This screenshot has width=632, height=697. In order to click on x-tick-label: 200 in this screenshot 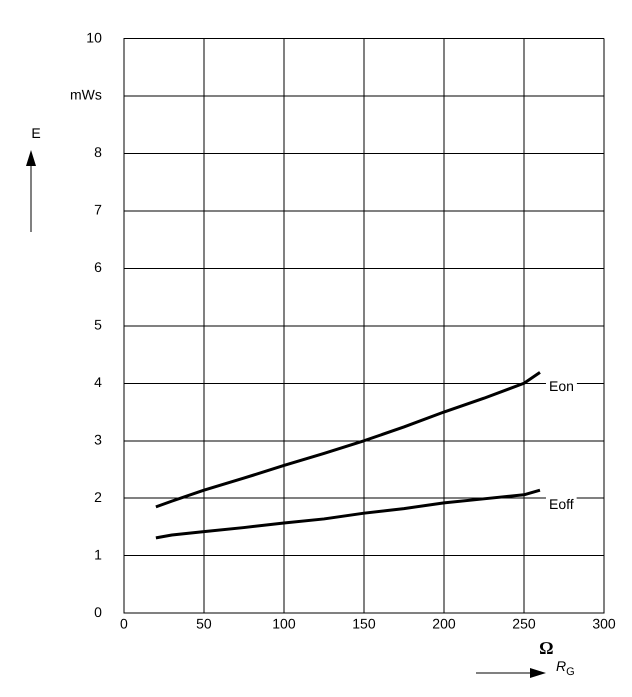, I will do `click(444, 623)`.